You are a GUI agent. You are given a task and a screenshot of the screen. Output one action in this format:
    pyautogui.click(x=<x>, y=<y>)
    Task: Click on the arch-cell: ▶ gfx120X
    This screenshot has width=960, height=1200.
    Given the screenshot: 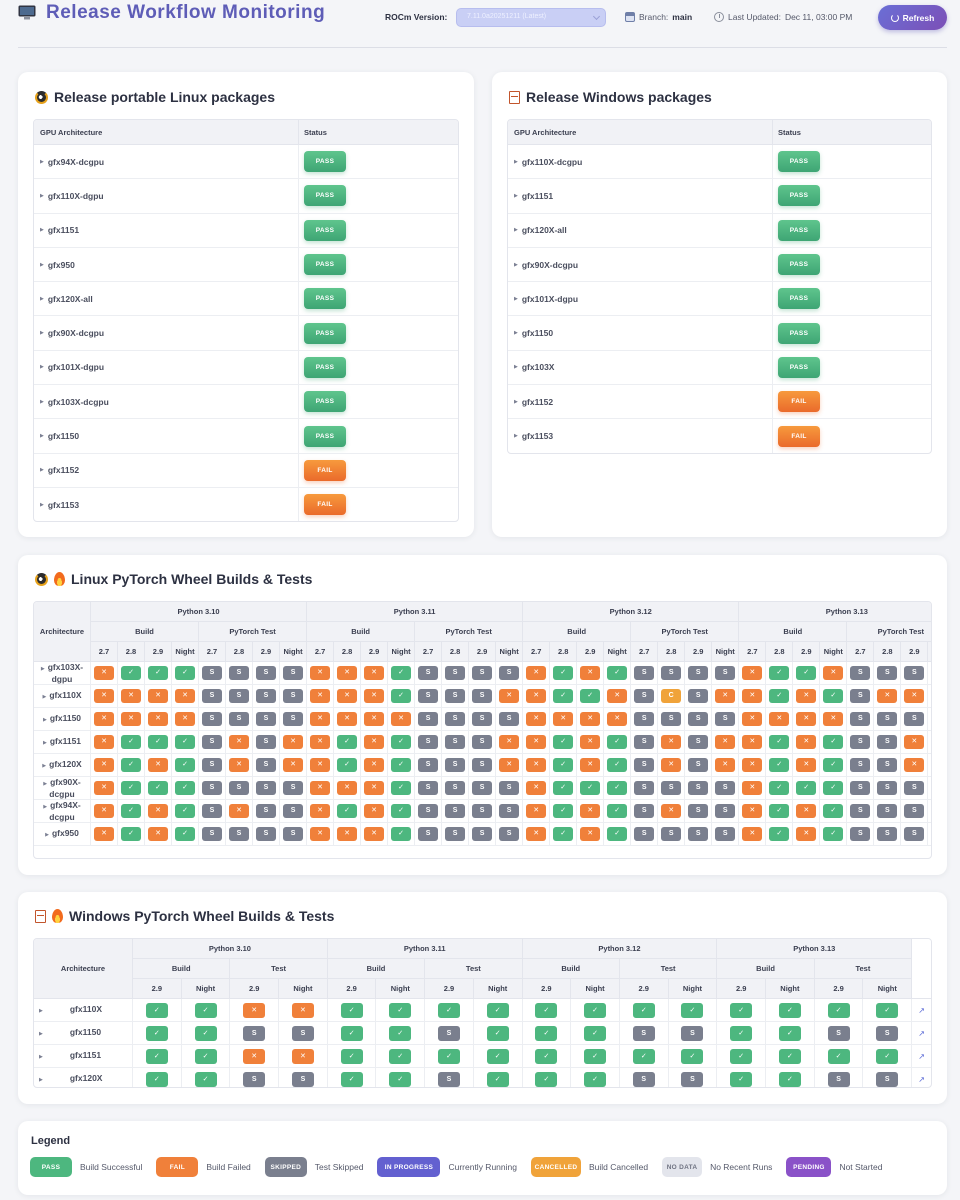 What is the action you would take?
    pyautogui.click(x=83, y=1077)
    